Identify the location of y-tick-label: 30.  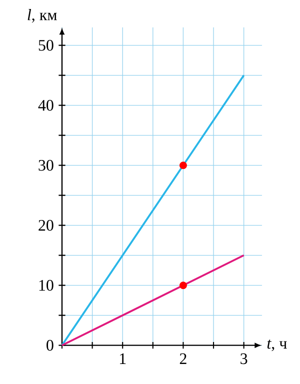
(46, 165).